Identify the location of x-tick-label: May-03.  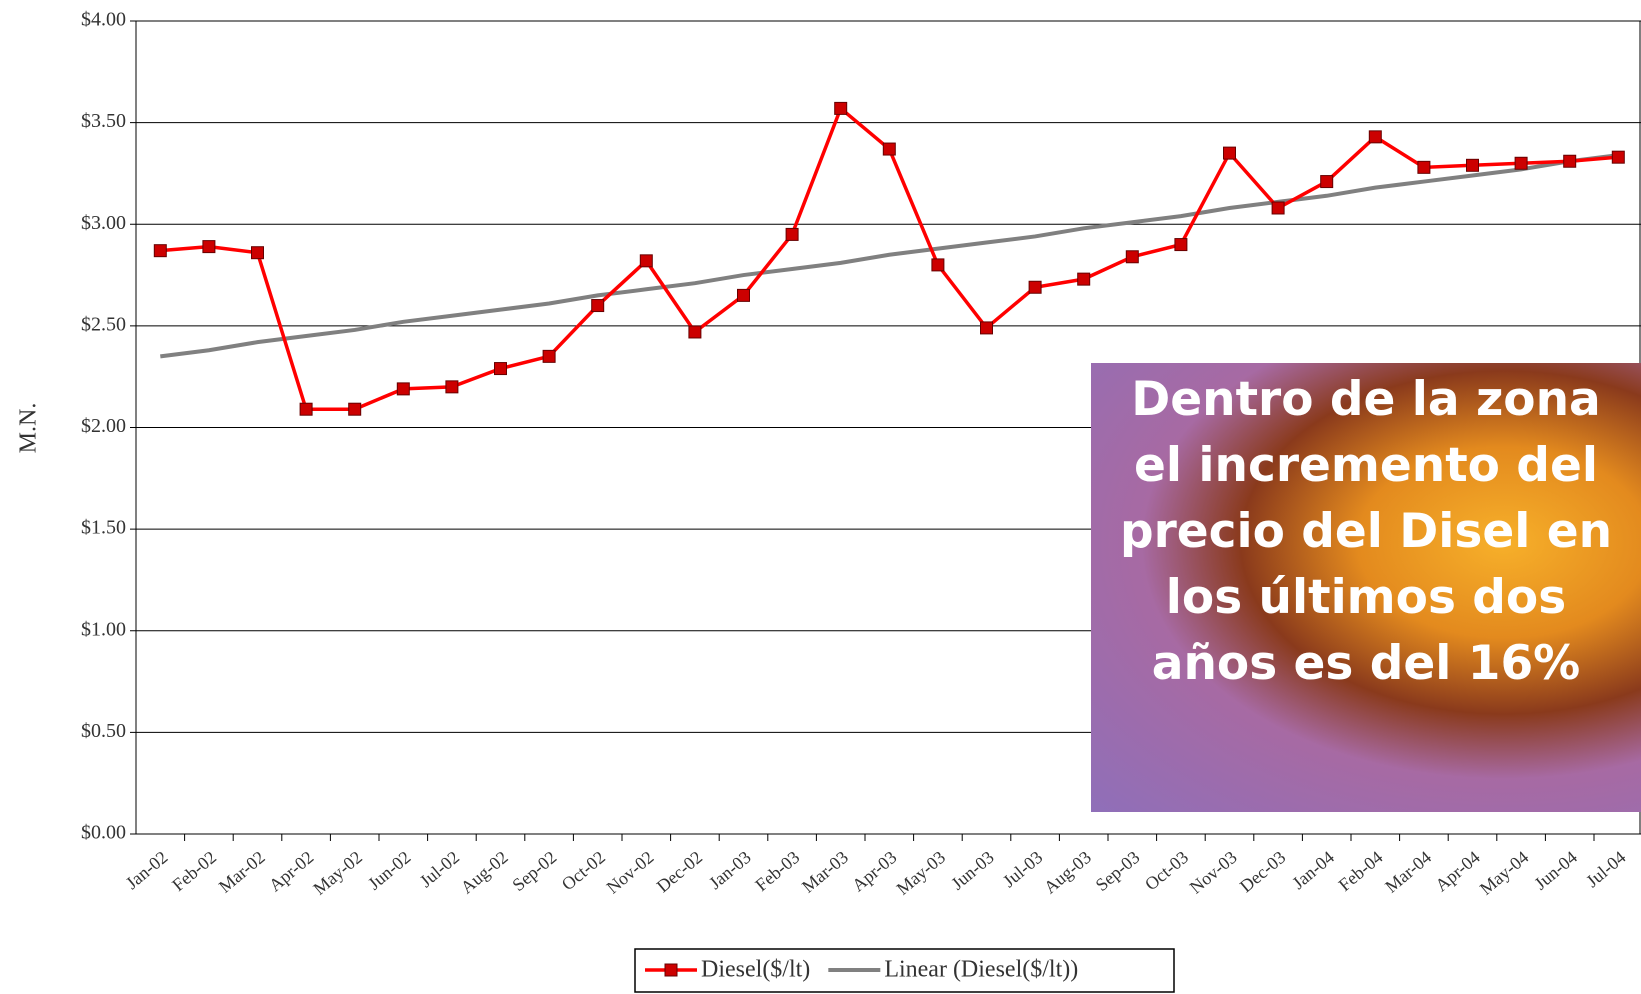
(921, 873).